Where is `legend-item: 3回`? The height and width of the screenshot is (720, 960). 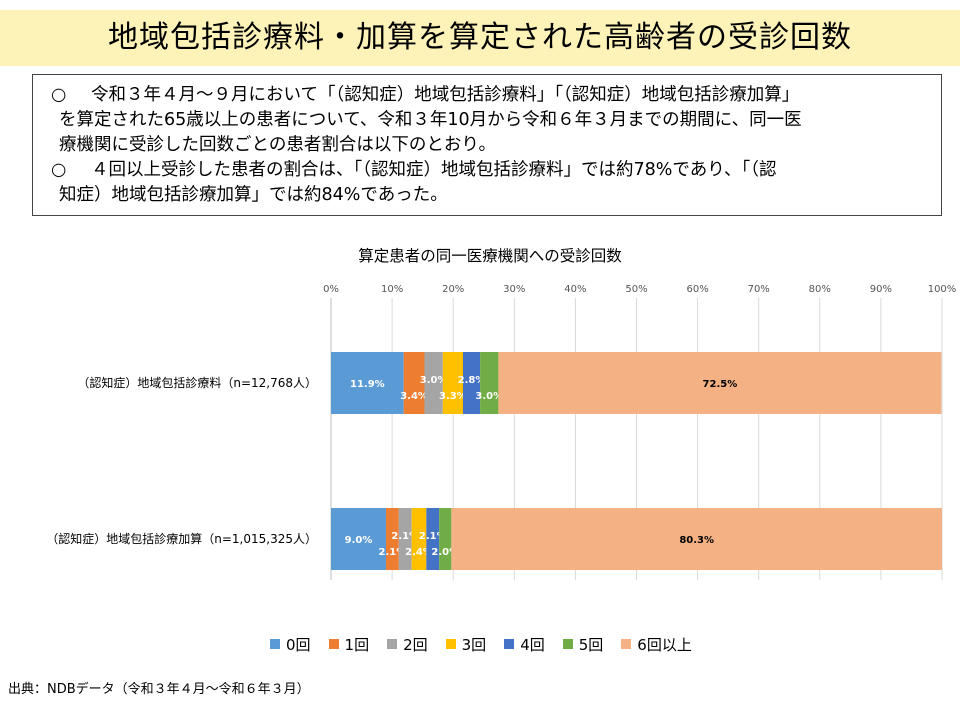 legend-item: 3回 is located at coordinates (466, 644).